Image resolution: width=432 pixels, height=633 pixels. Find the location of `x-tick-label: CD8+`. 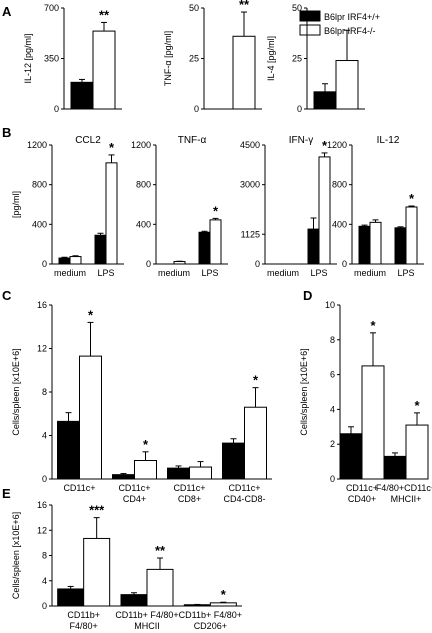

x-tick-label: CD8+ is located at coordinates (189, 499).